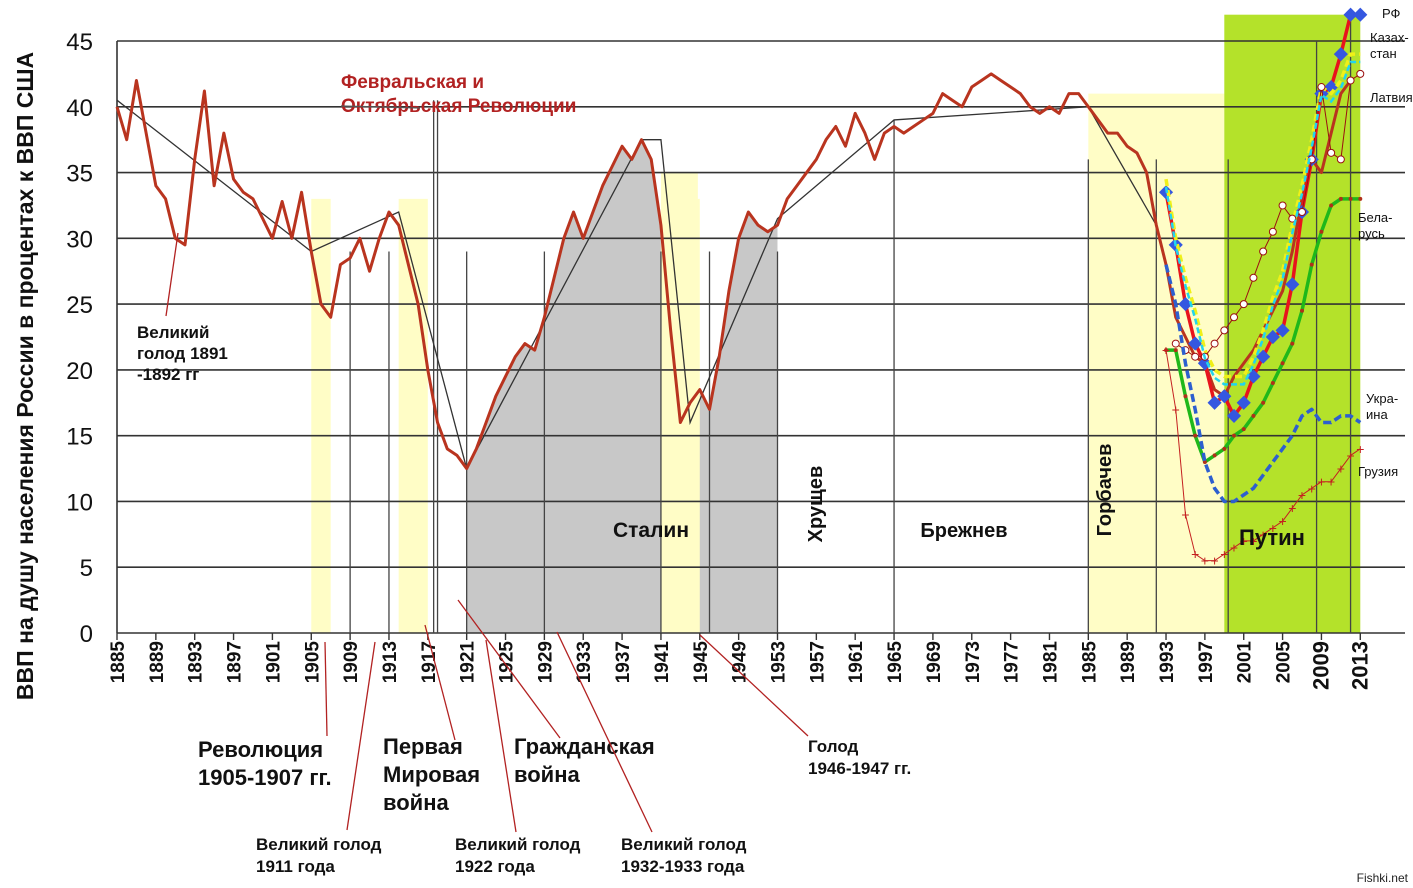 This screenshot has width=1413, height=888. I want to click on x-tick-1961: 1961, so click(856, 662).